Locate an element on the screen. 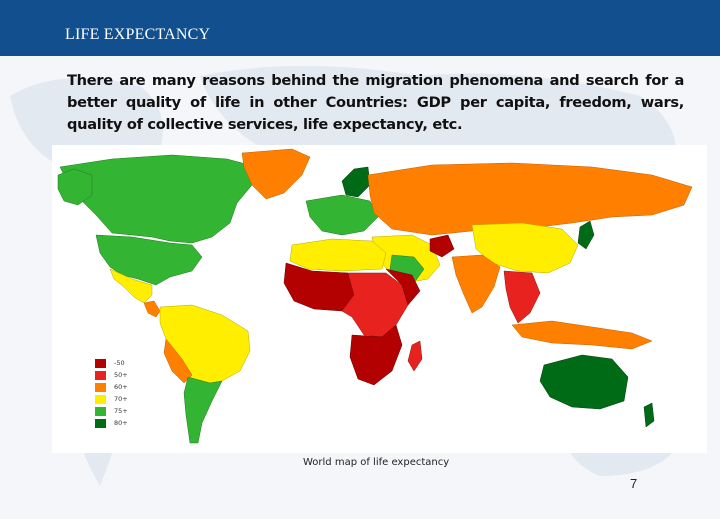 Image resolution: width=720 pixels, height=519 pixels. region-greenland is located at coordinates (276, 174).